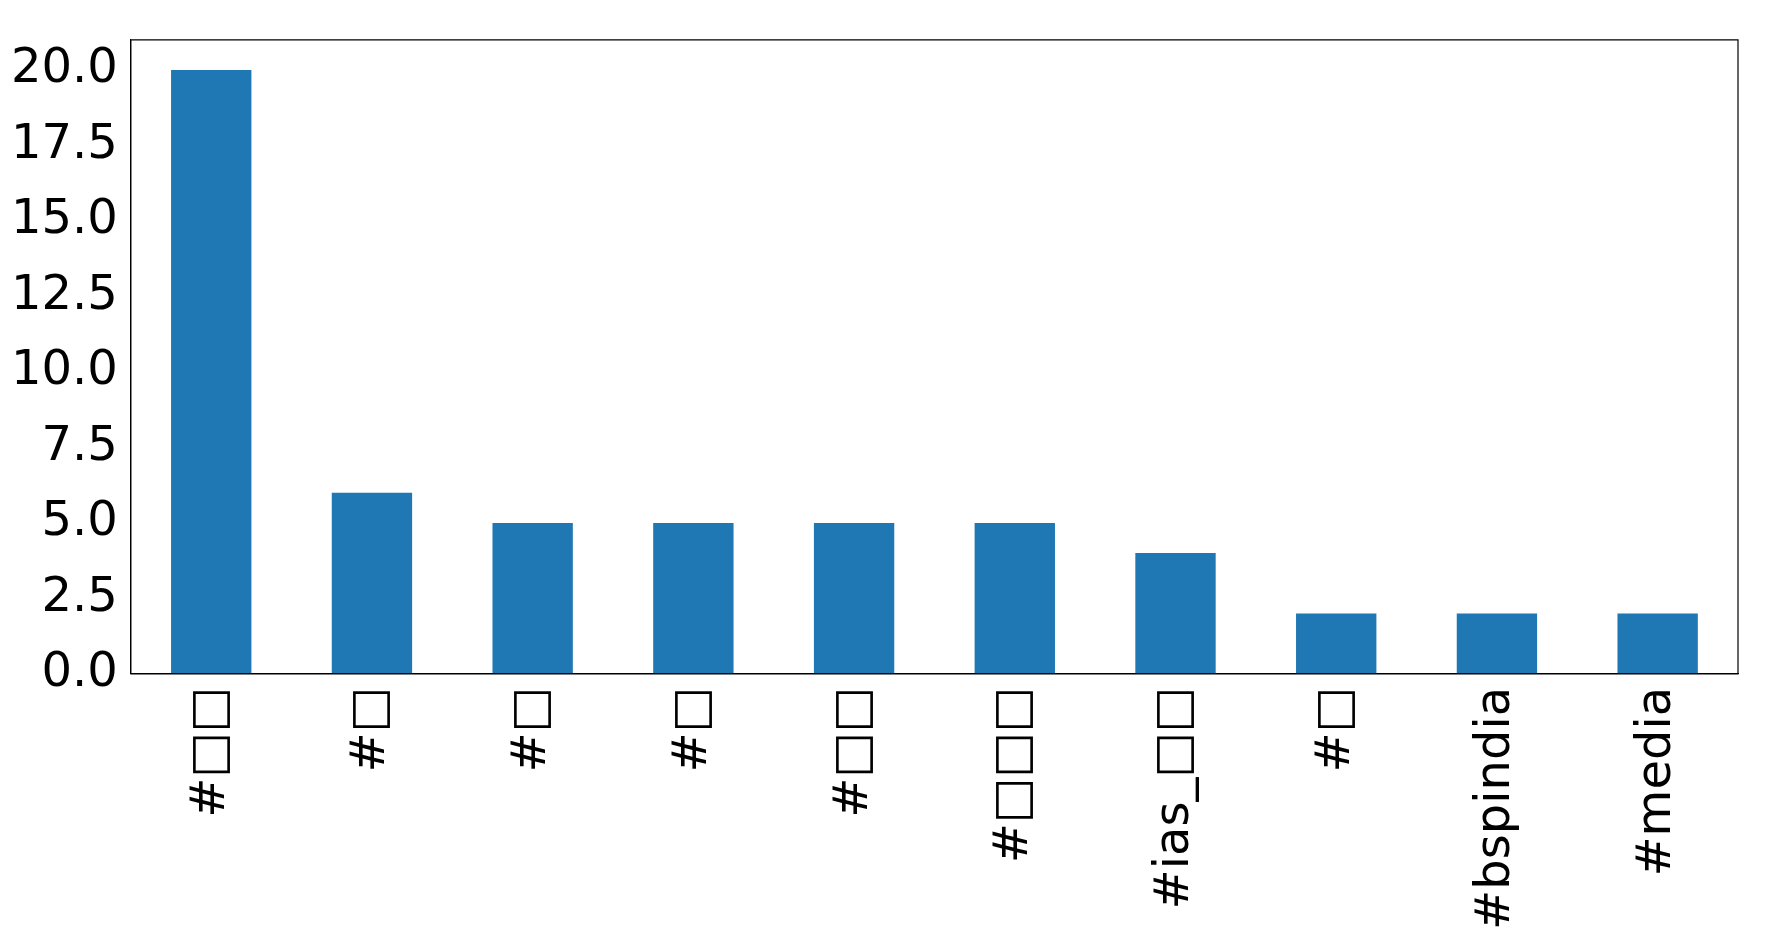 The width and height of the screenshot is (1778, 944). What do you see at coordinates (64, 140) in the screenshot?
I see `y-tick-label: 17.5` at bounding box center [64, 140].